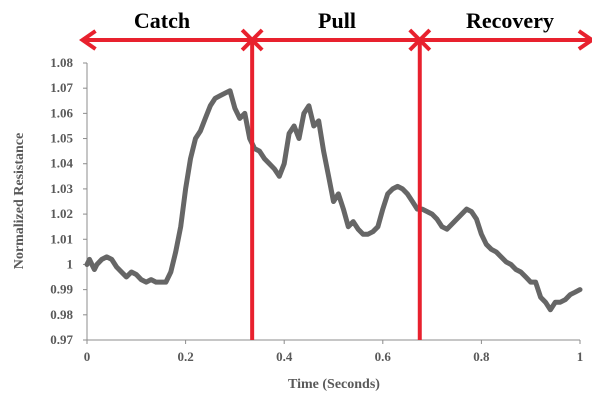 The width and height of the screenshot is (592, 396). I want to click on y-axis-title: Normalized Resistance, so click(19, 201).